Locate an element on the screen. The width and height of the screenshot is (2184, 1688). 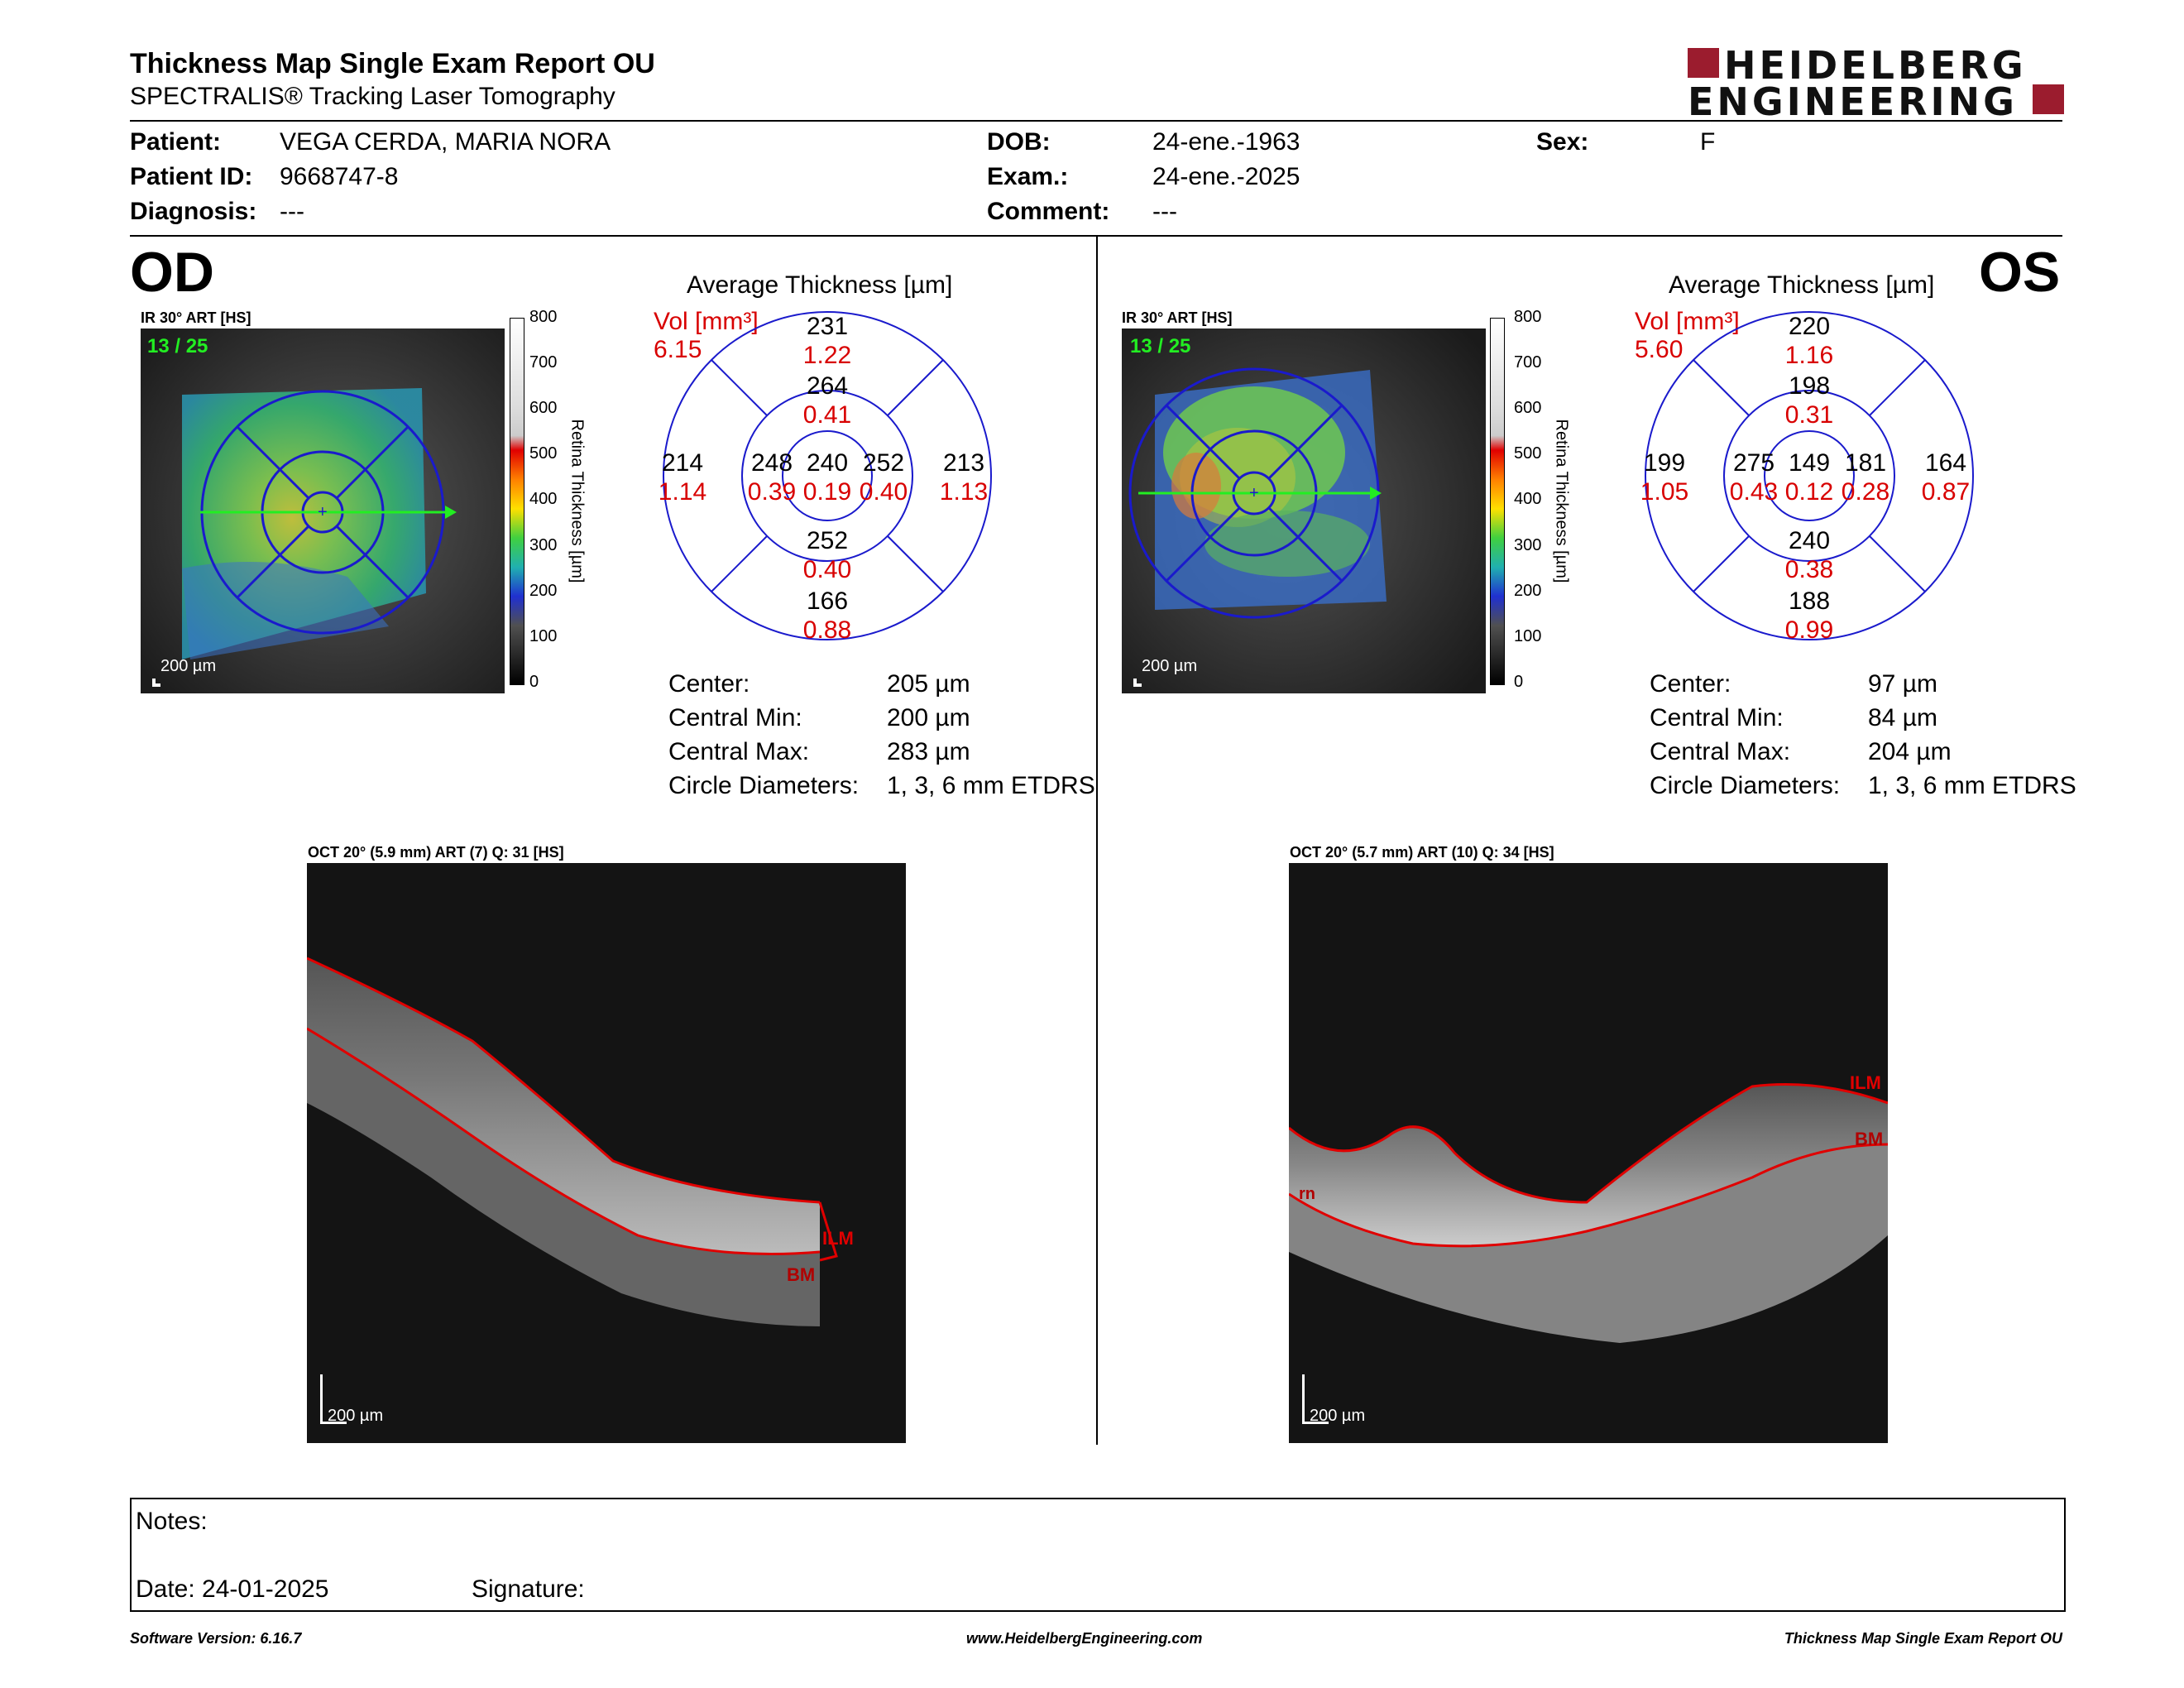
os-colorbar-ticks: 800 700 600 500 400 300 200 100 0 is located at coordinates (1530, 499).